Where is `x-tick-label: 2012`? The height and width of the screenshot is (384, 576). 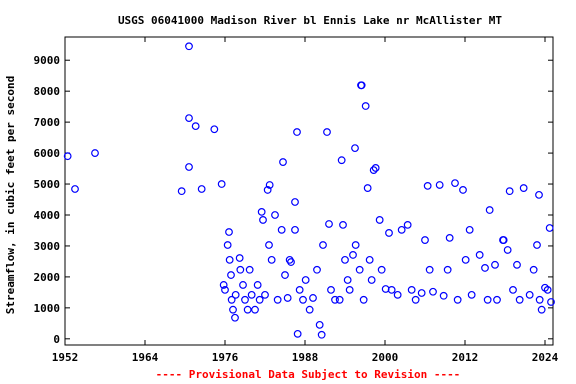
x-tick-label: 2012 is located at coordinates (465, 357).